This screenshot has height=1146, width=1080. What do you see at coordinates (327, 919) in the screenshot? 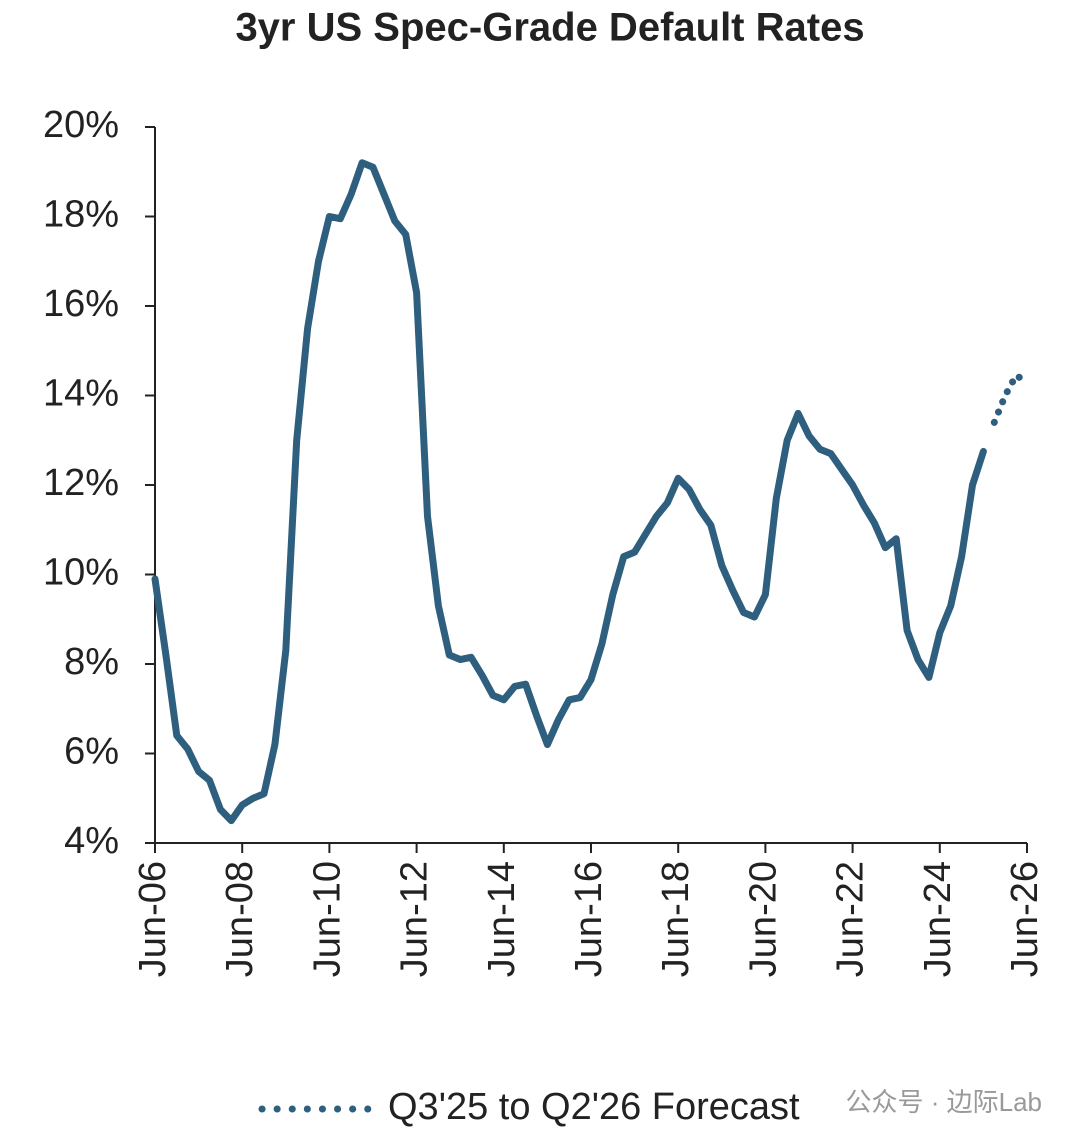
I see `x-tick-label: Jun-10` at bounding box center [327, 919].